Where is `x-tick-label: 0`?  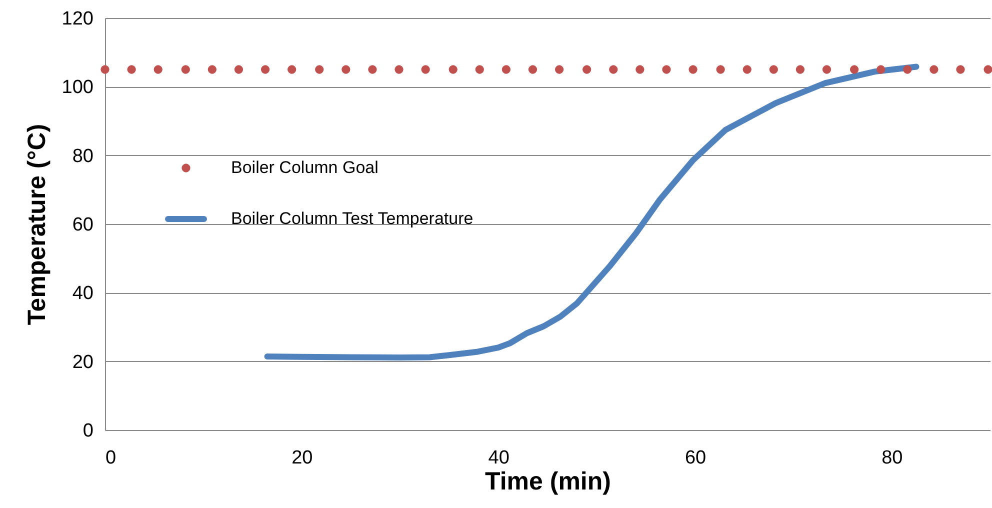 x-tick-label: 0 is located at coordinates (111, 458).